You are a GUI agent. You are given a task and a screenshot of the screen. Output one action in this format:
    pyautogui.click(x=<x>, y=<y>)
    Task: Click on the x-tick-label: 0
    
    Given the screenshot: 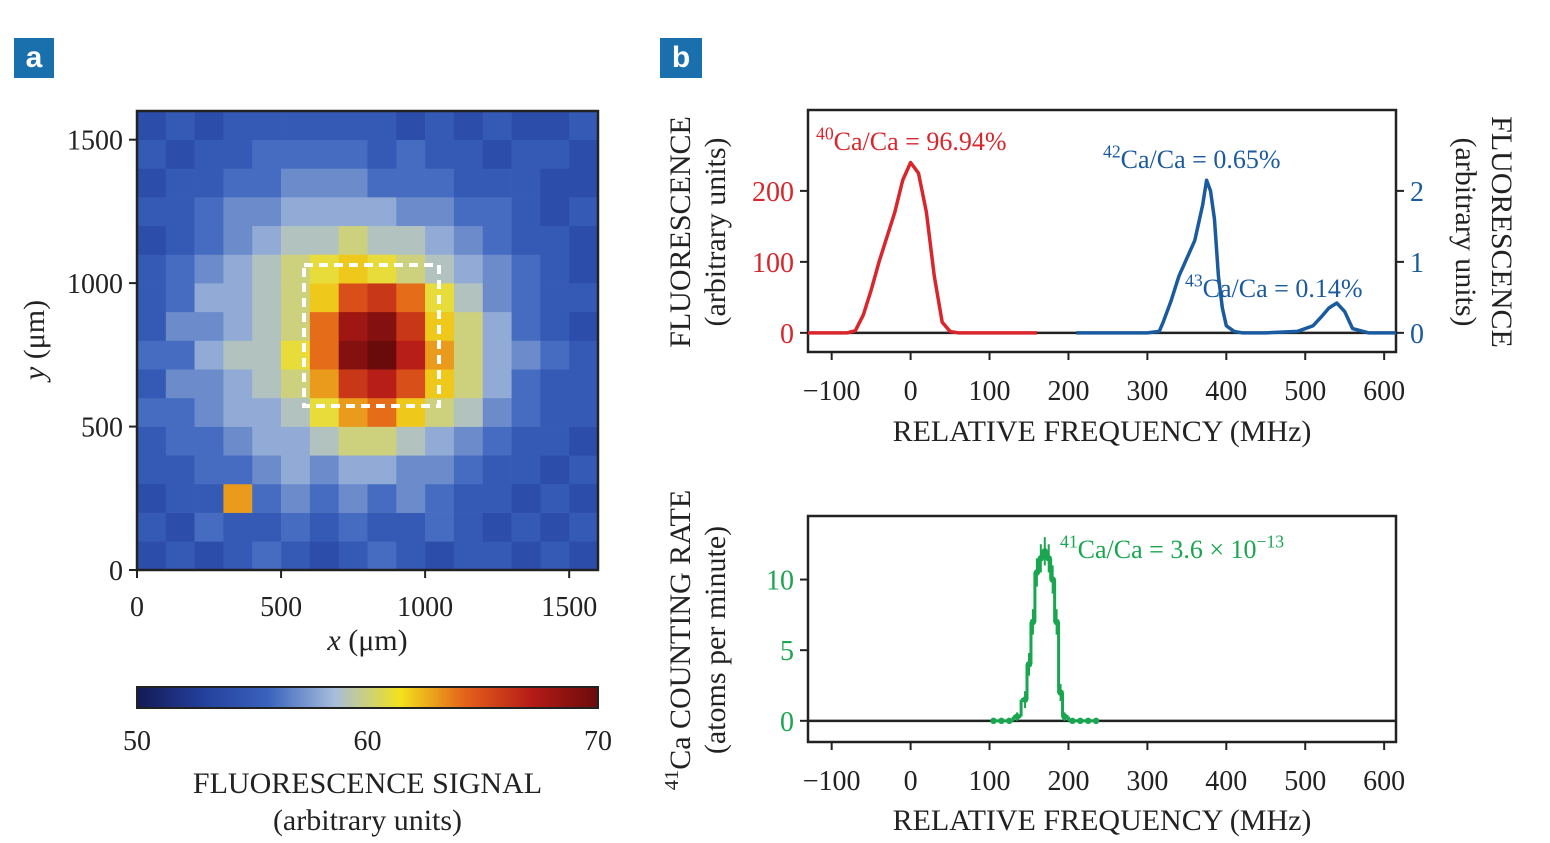 What is the action you would take?
    pyautogui.click(x=137, y=607)
    